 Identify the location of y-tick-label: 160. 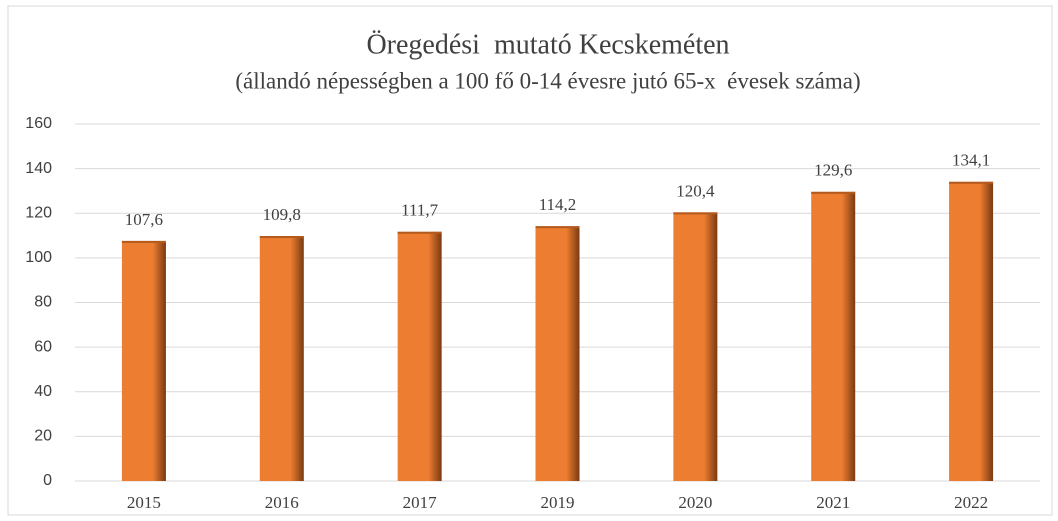
(38, 123).